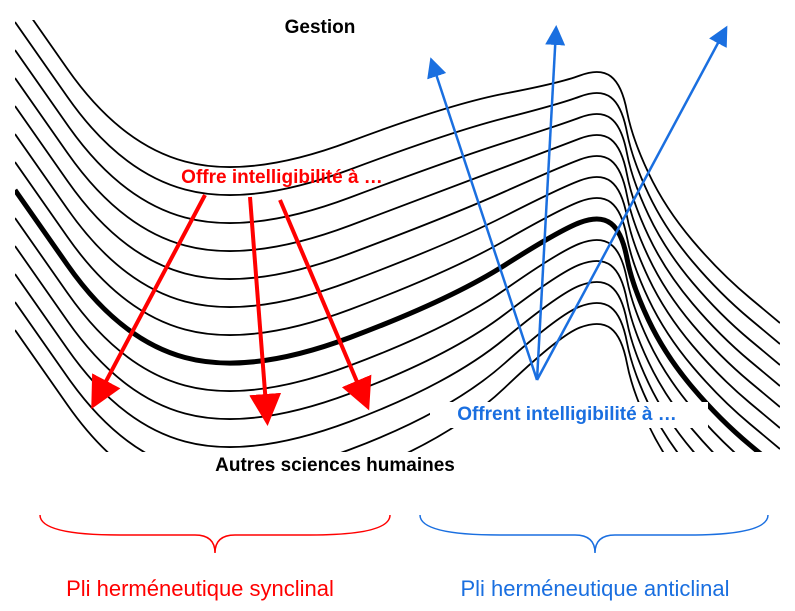  Describe the element at coordinates (335, 465) in the screenshot. I see `bottom-label: Autres sciences humaines` at that location.